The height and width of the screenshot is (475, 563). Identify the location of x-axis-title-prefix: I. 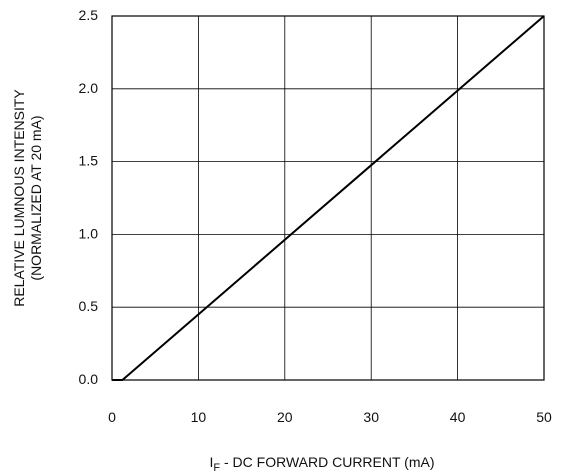
(211, 462).